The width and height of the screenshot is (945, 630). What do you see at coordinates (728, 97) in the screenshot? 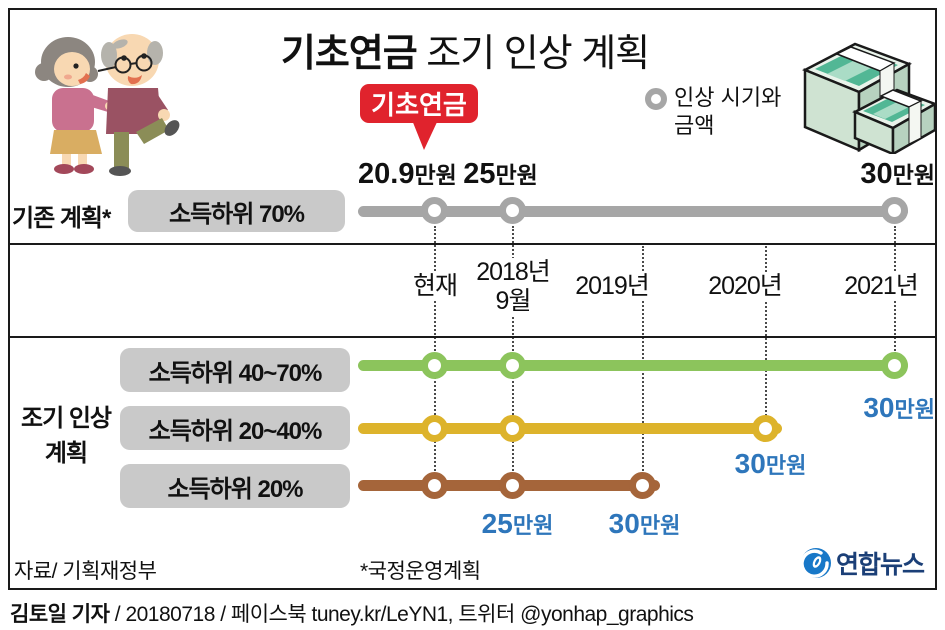
I see `legend-line1: 인상 시기와` at bounding box center [728, 97].